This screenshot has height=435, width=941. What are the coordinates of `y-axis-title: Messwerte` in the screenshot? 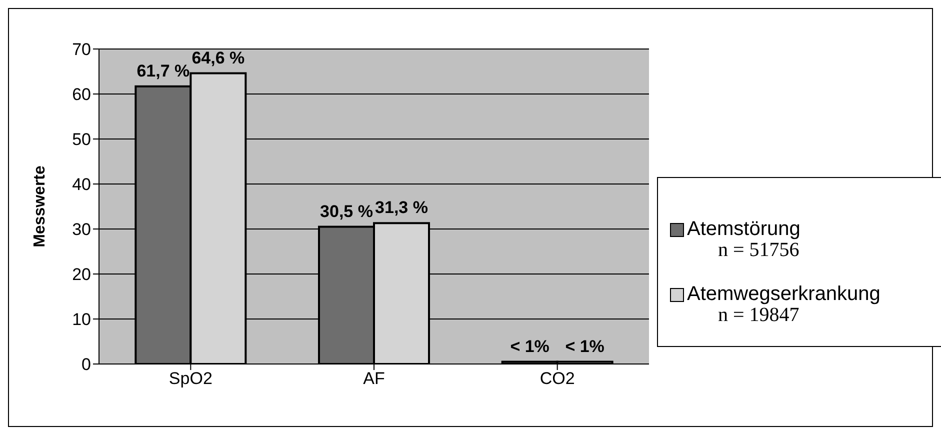 It's located at (40, 206).